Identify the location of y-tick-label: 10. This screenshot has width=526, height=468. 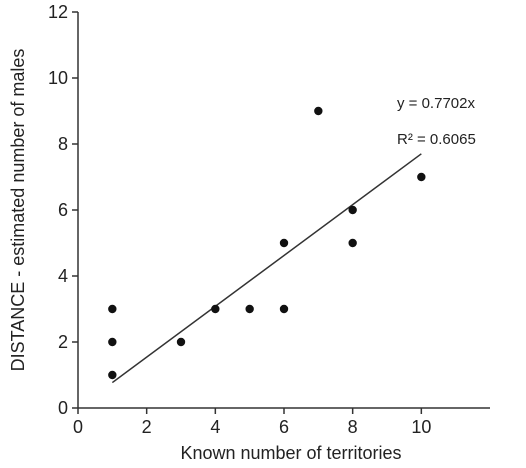
(58, 78).